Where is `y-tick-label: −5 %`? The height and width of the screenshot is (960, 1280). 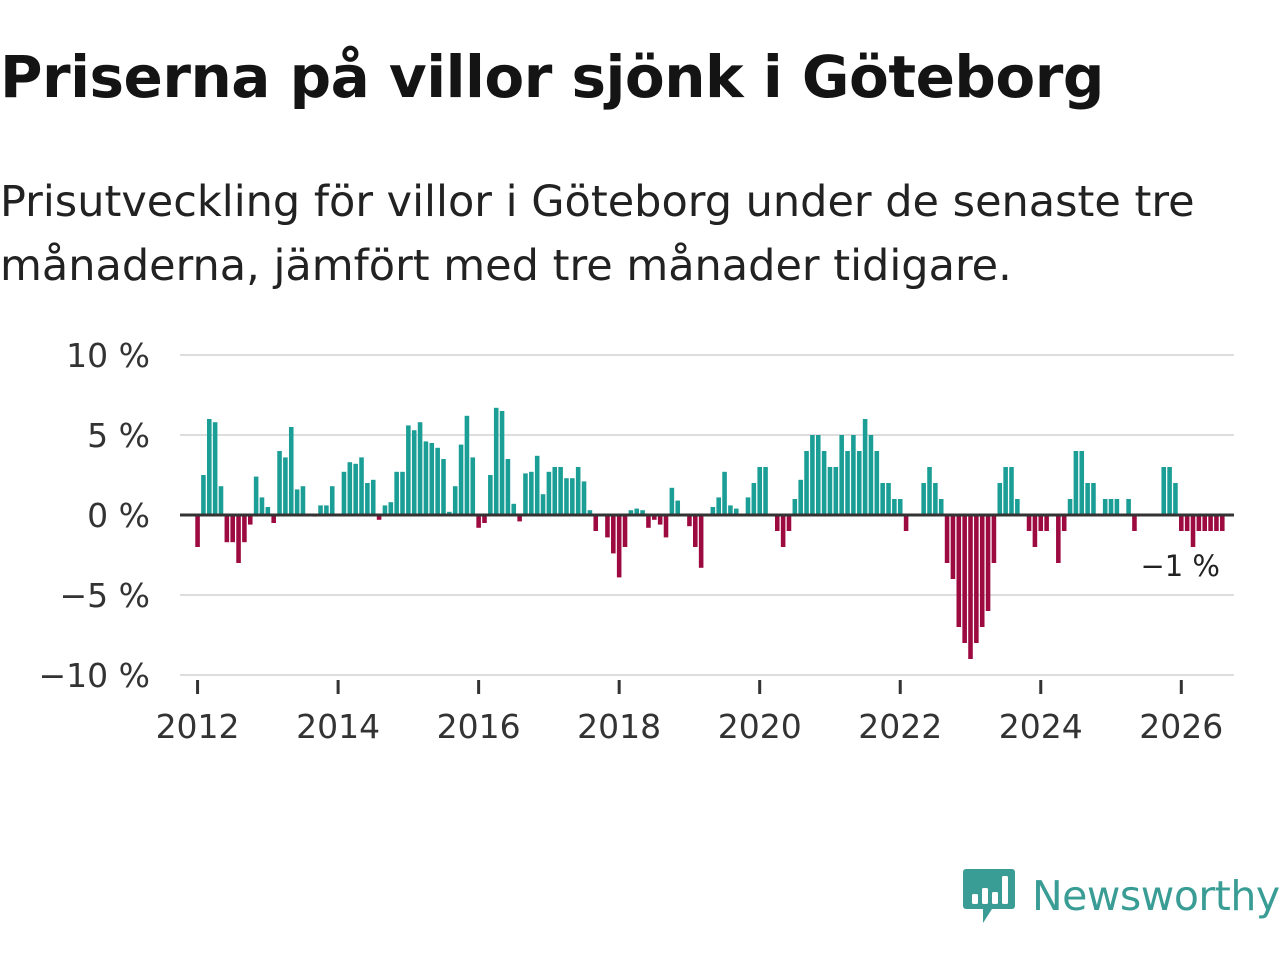
y-tick-label: −5 % is located at coordinates (105, 595).